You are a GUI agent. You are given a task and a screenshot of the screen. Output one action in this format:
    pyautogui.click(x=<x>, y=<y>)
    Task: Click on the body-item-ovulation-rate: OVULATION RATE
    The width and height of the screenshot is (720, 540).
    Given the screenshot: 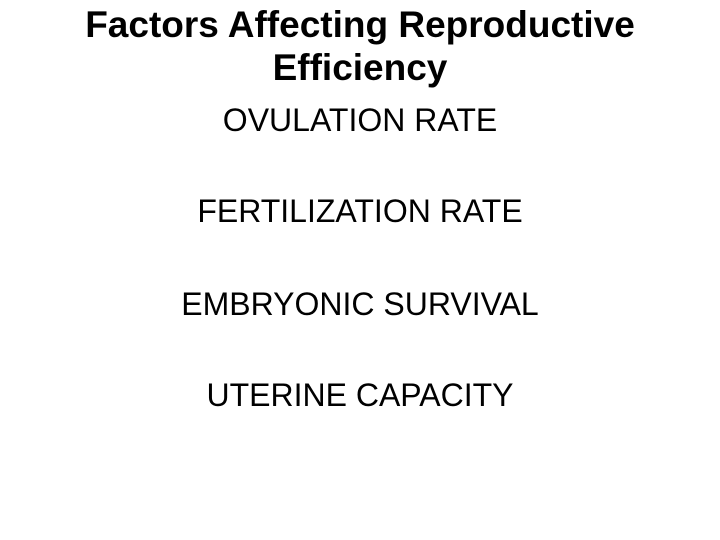 What is the action you would take?
    pyautogui.click(x=360, y=120)
    